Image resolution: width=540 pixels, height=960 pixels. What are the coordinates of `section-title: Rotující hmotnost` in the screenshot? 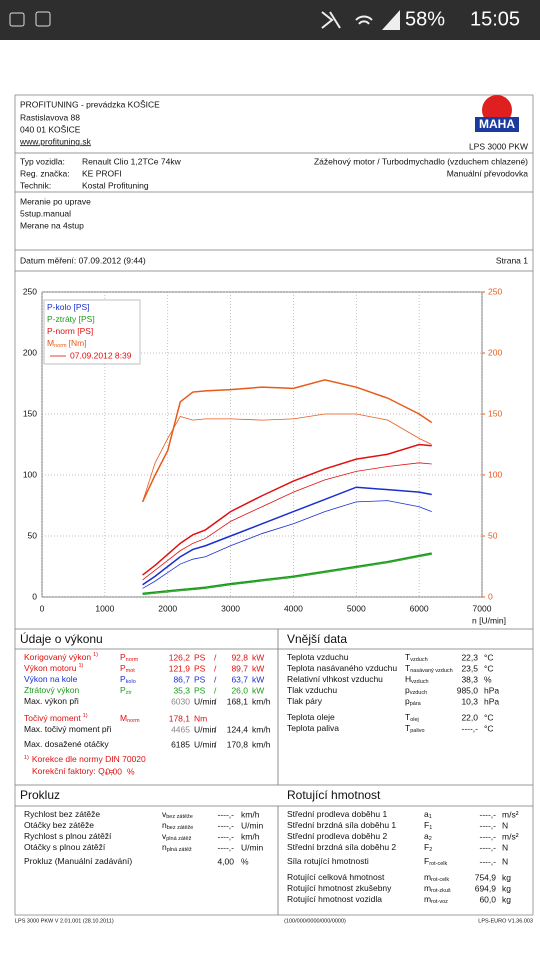 It's located at (334, 795).